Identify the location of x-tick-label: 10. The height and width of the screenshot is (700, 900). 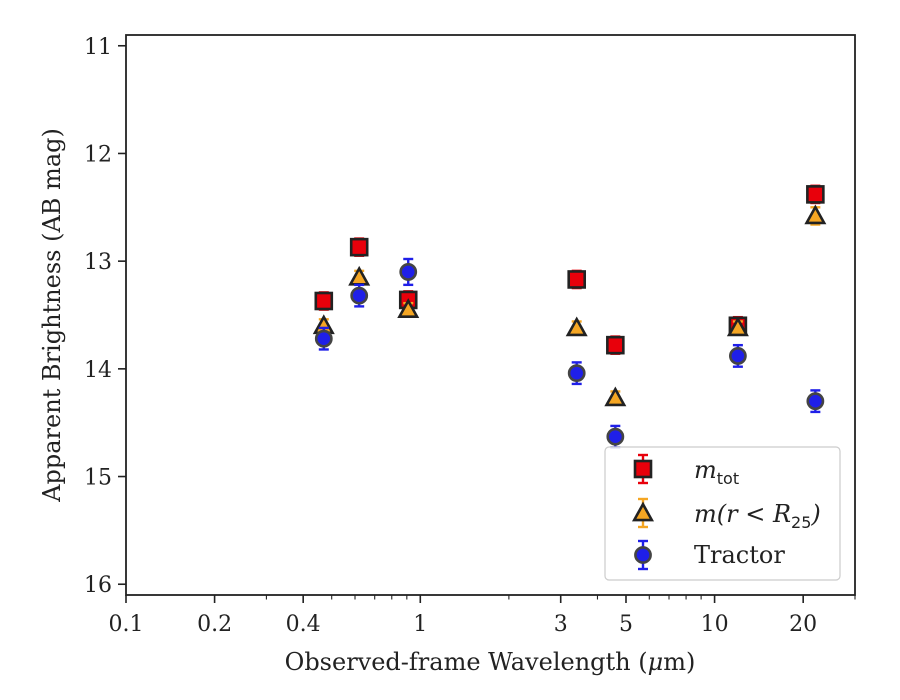
(715, 624).